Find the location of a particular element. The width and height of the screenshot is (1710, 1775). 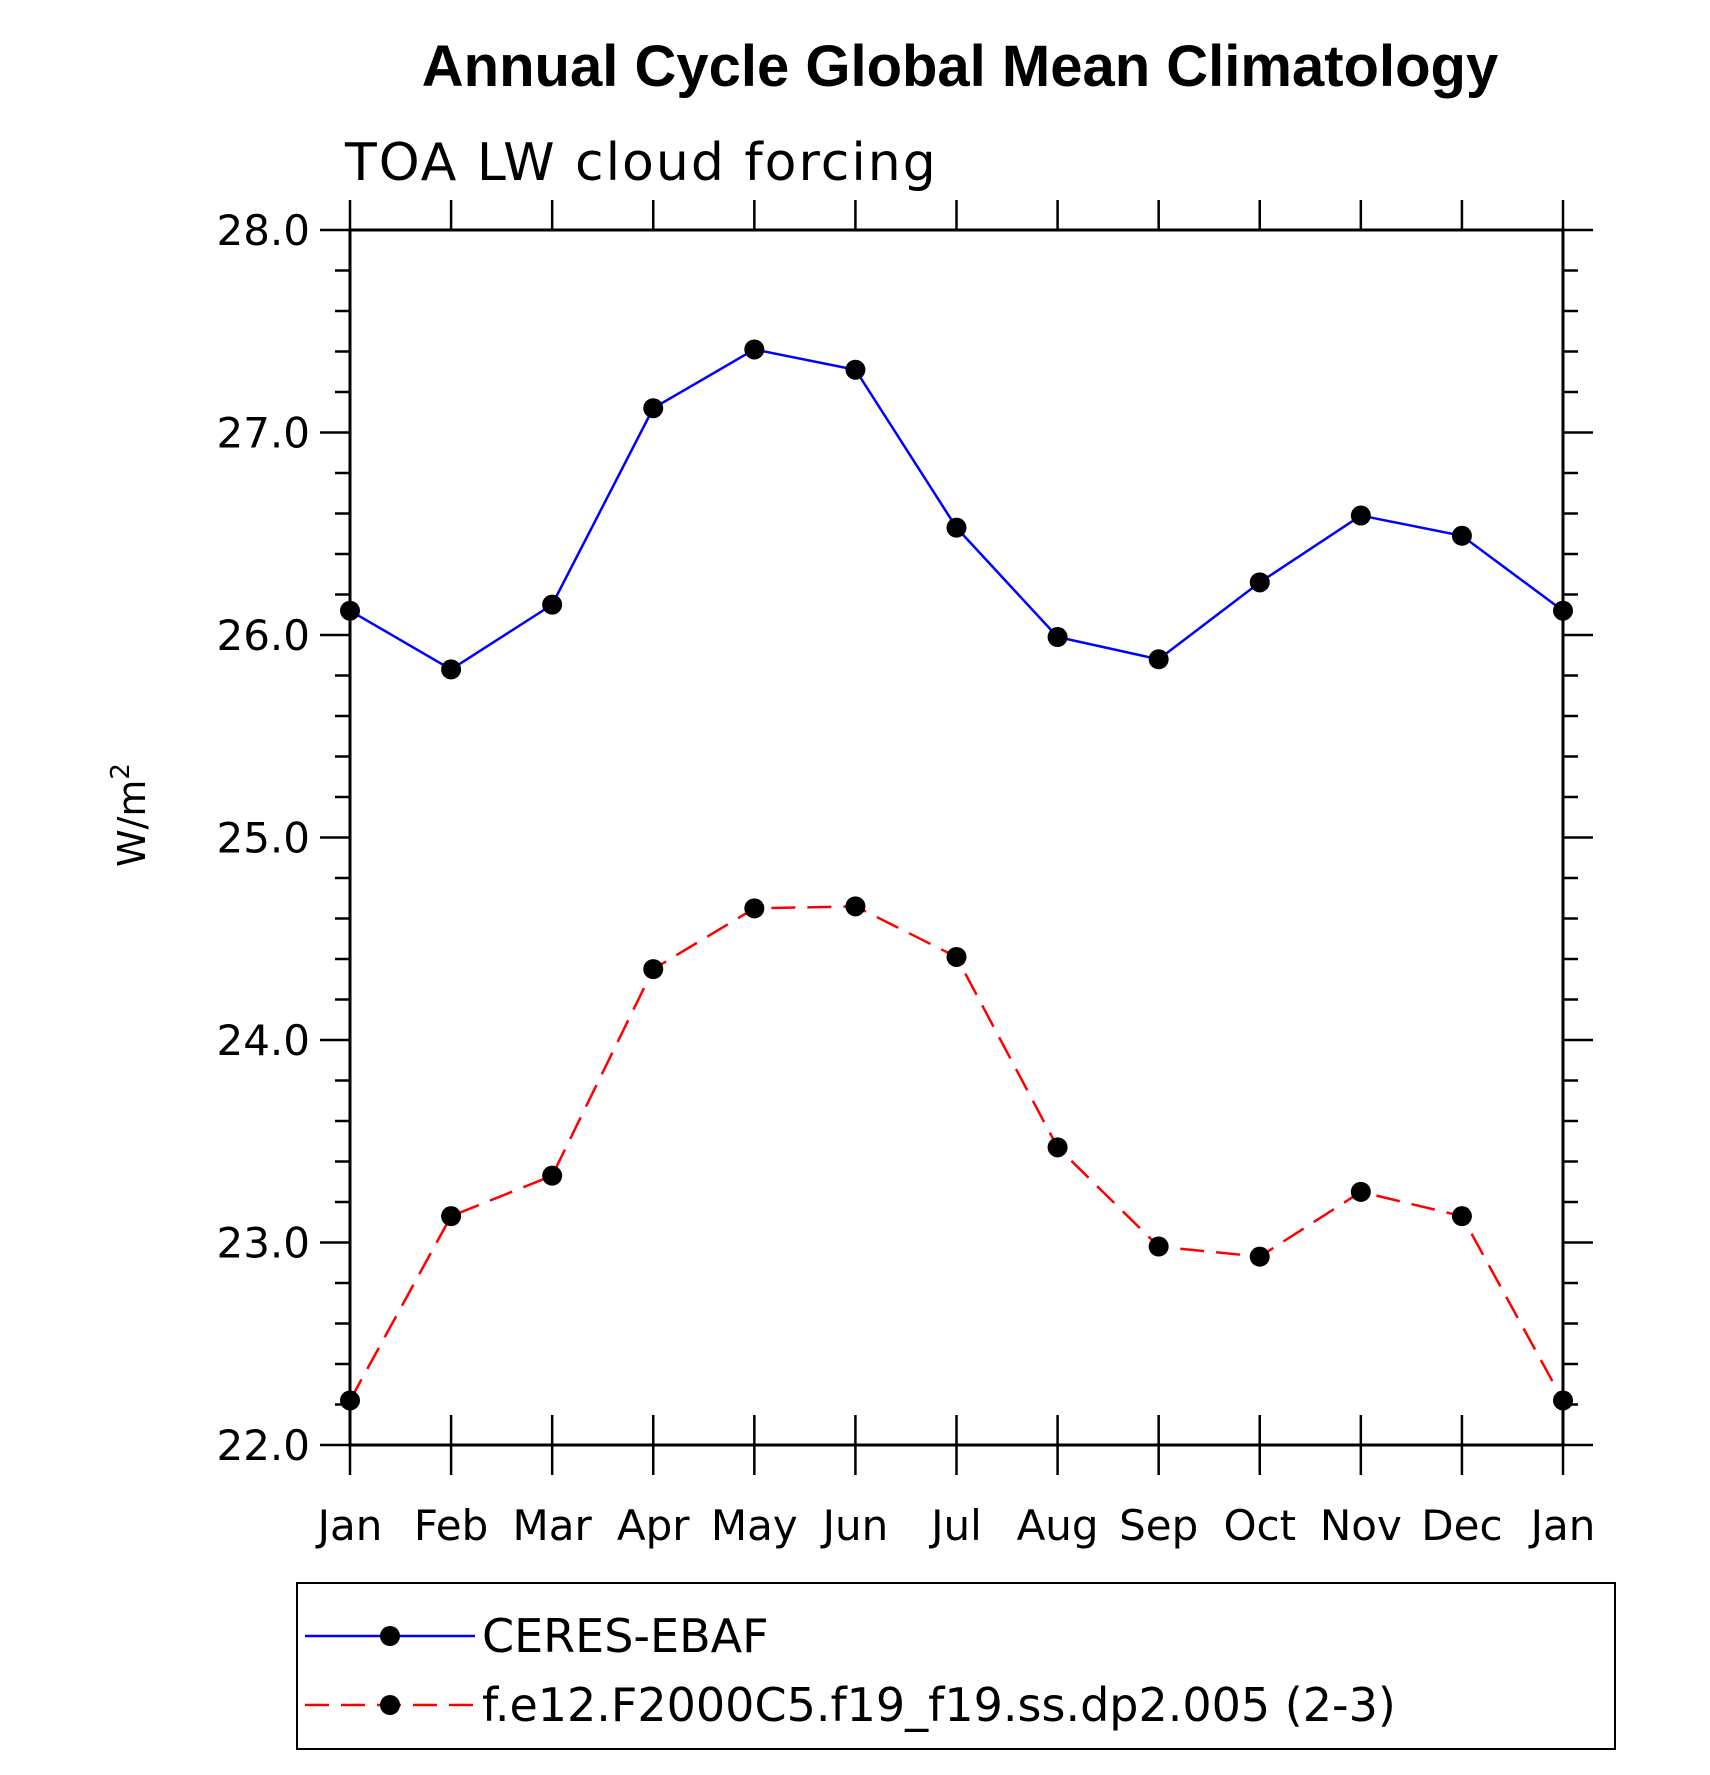

y-axis-label-text: W/m is located at coordinates (132, 823).